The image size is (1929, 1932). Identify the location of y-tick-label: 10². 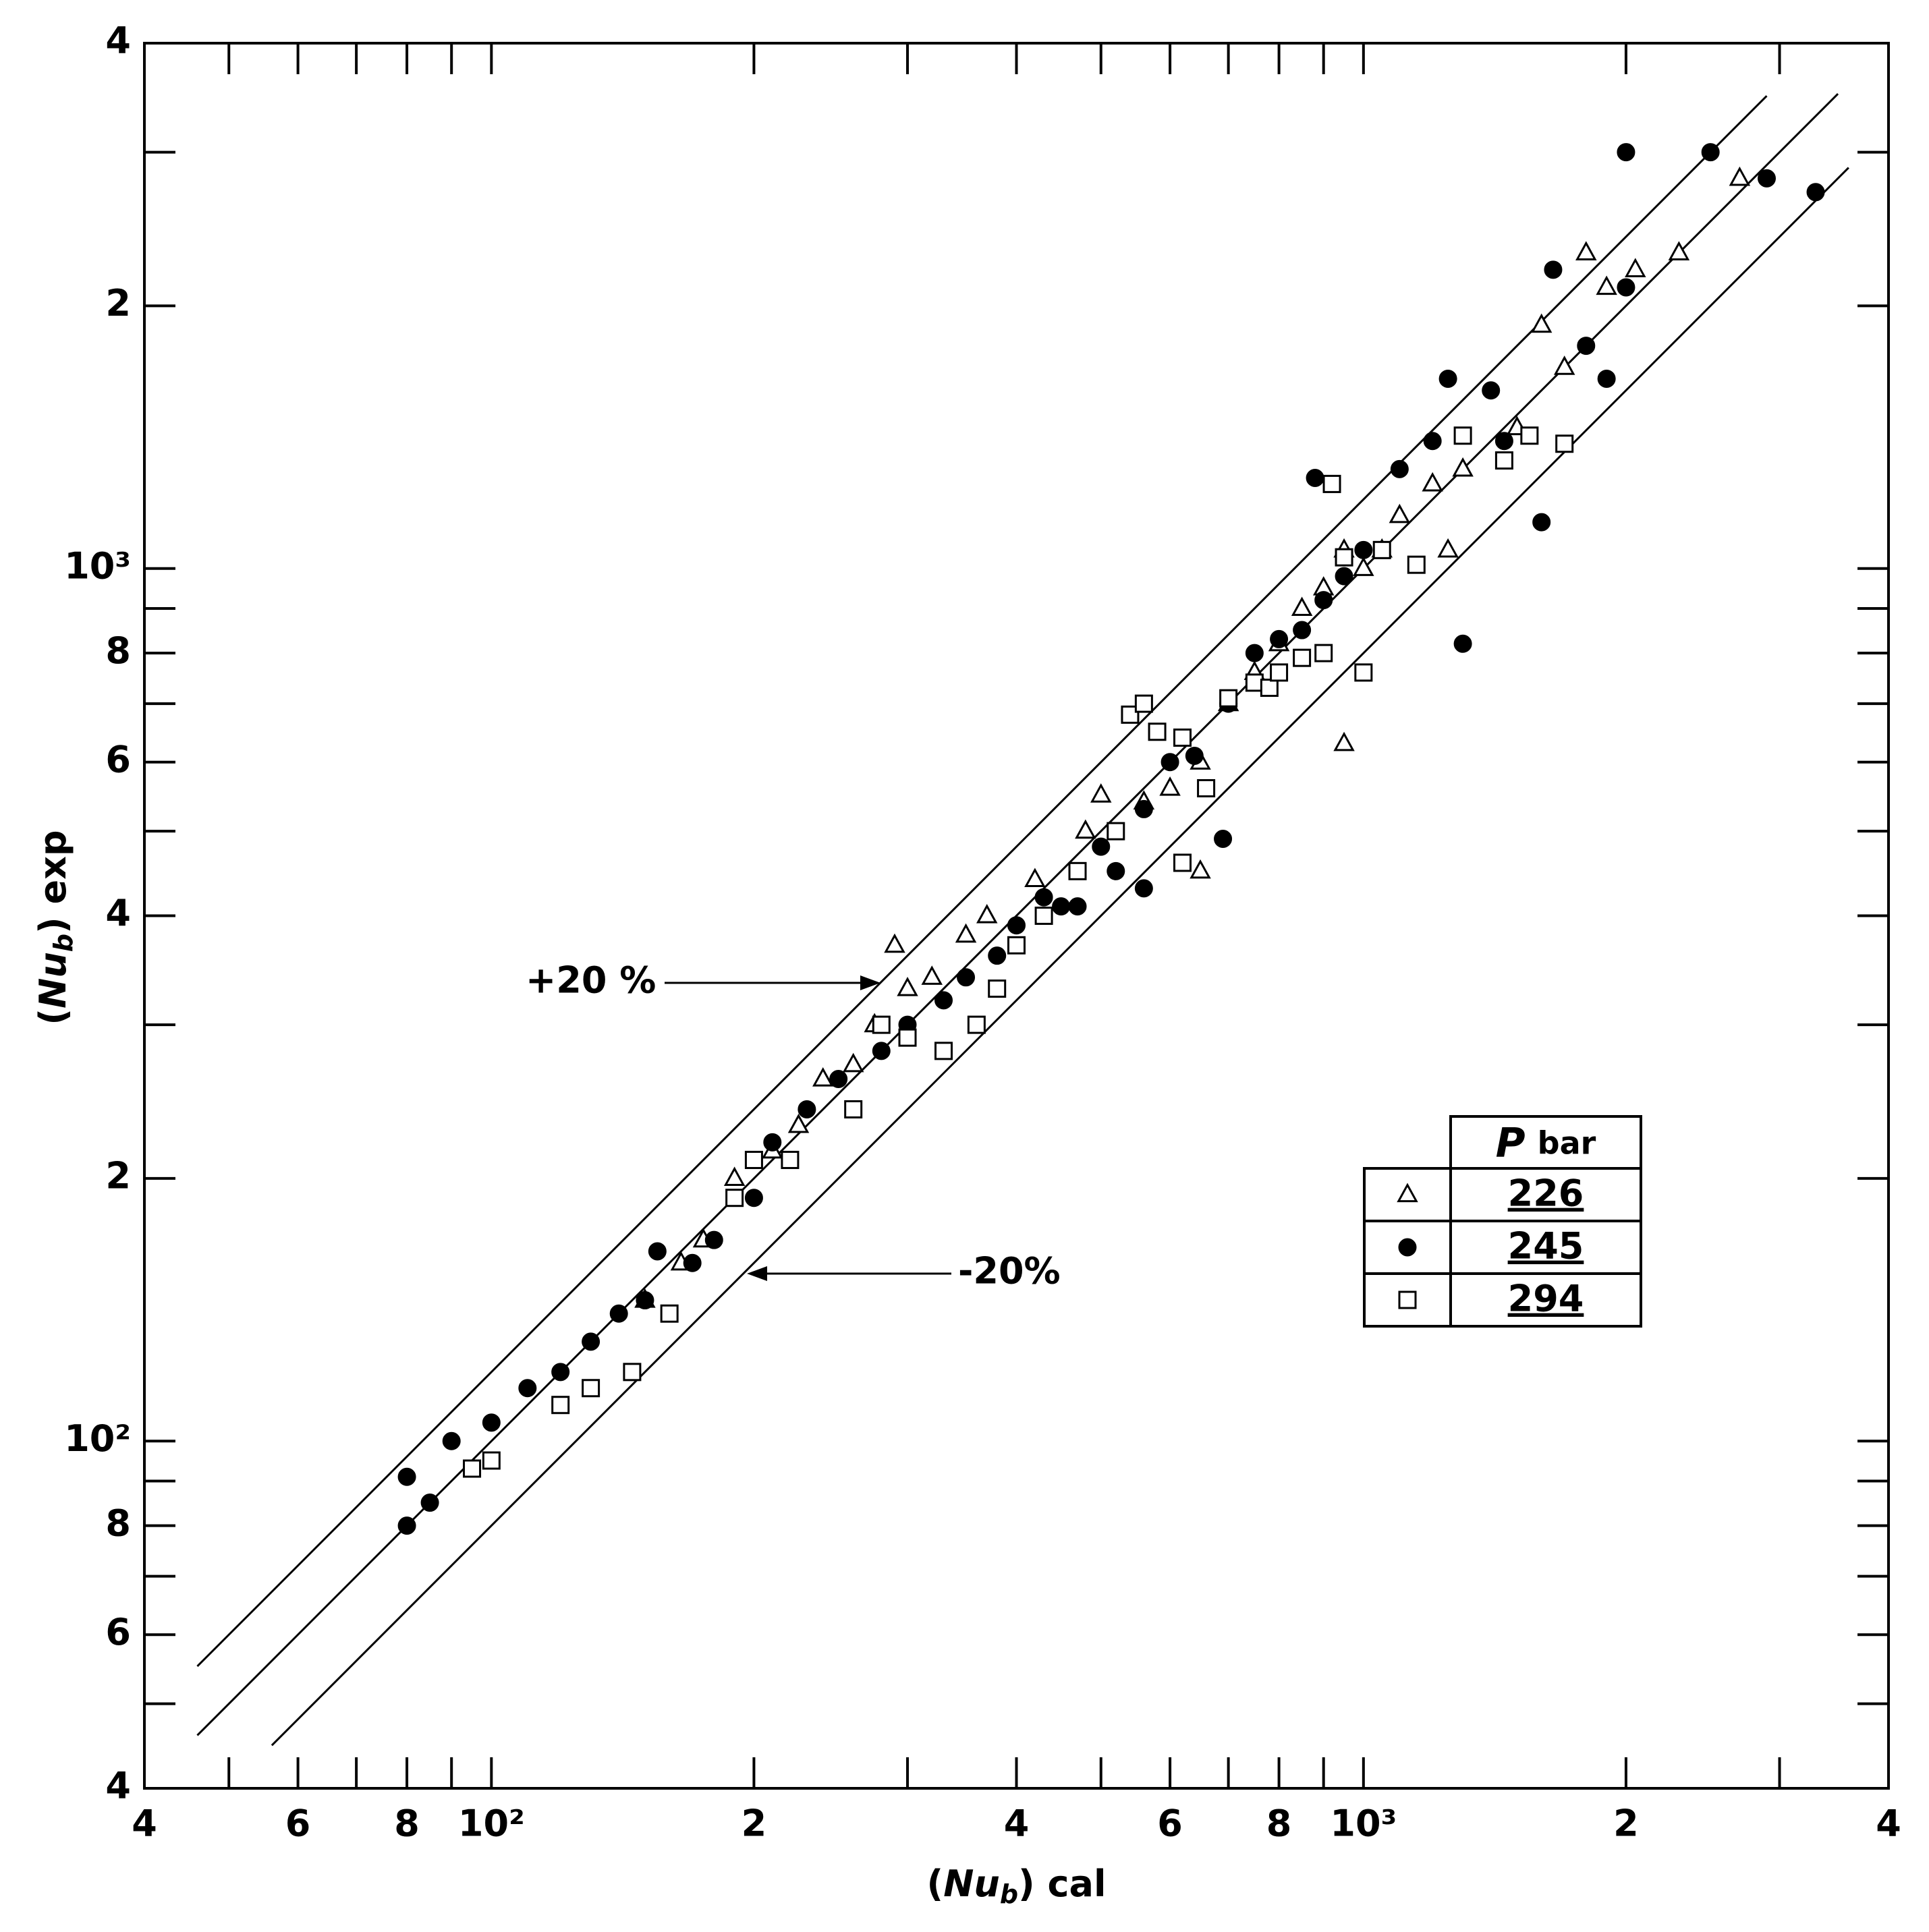
(97, 1438).